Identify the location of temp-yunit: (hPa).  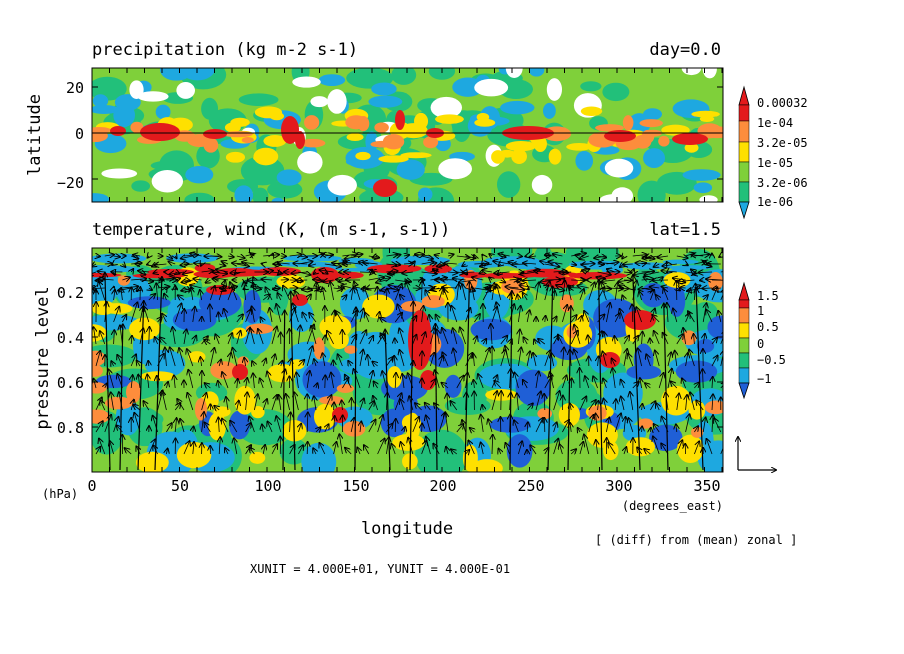
(60, 494).